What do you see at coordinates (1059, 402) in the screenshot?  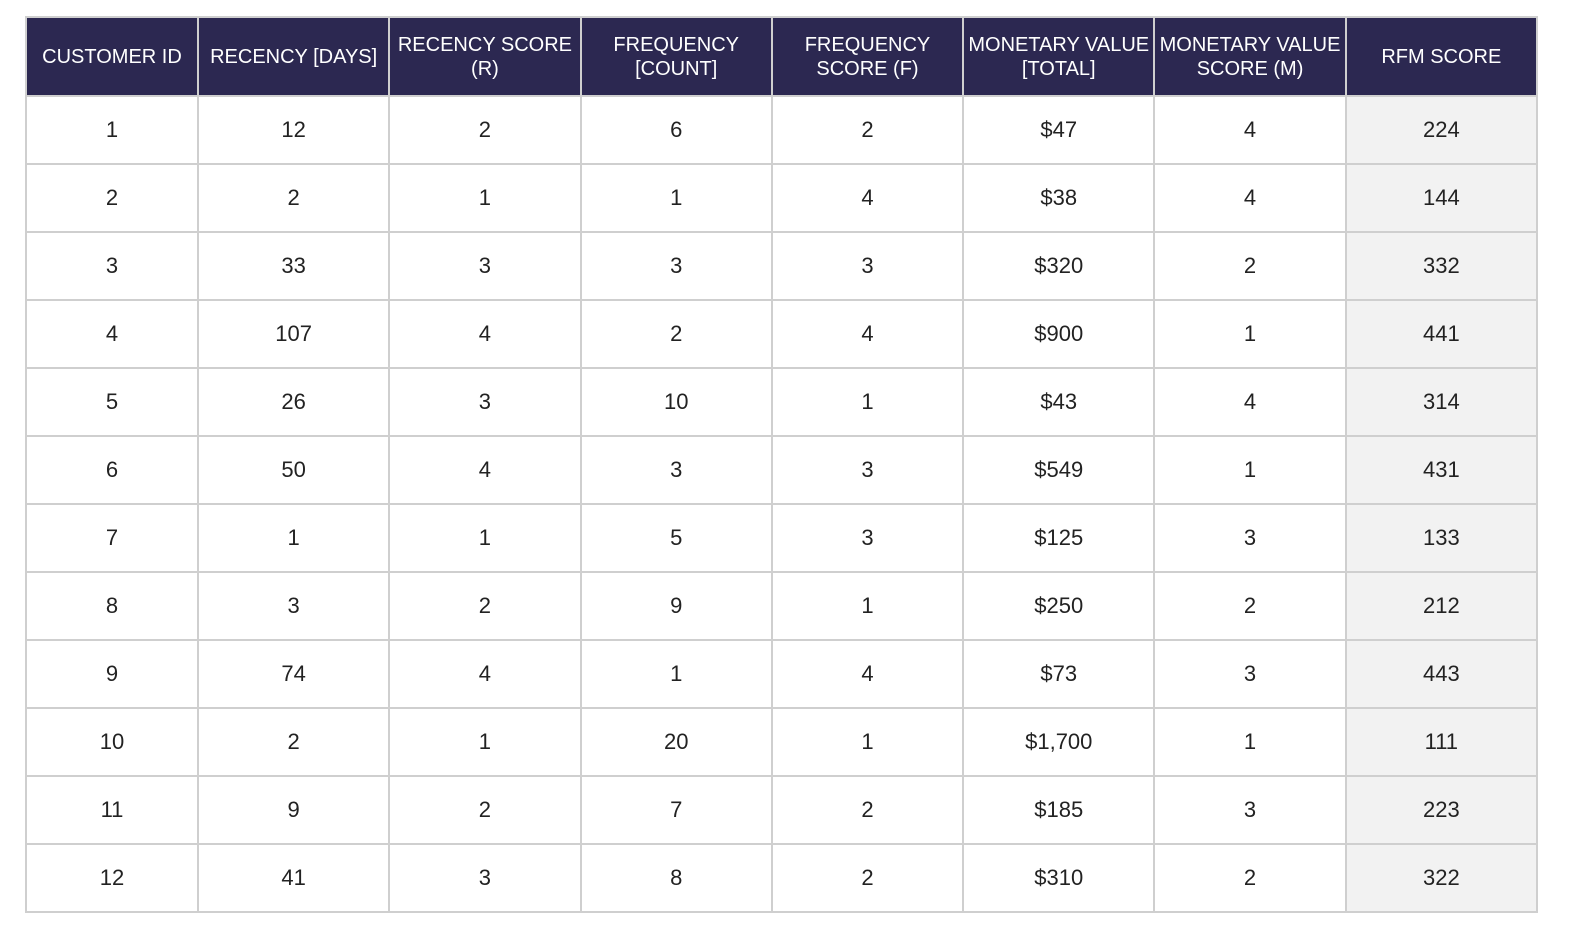 I see `table-cell: $43` at bounding box center [1059, 402].